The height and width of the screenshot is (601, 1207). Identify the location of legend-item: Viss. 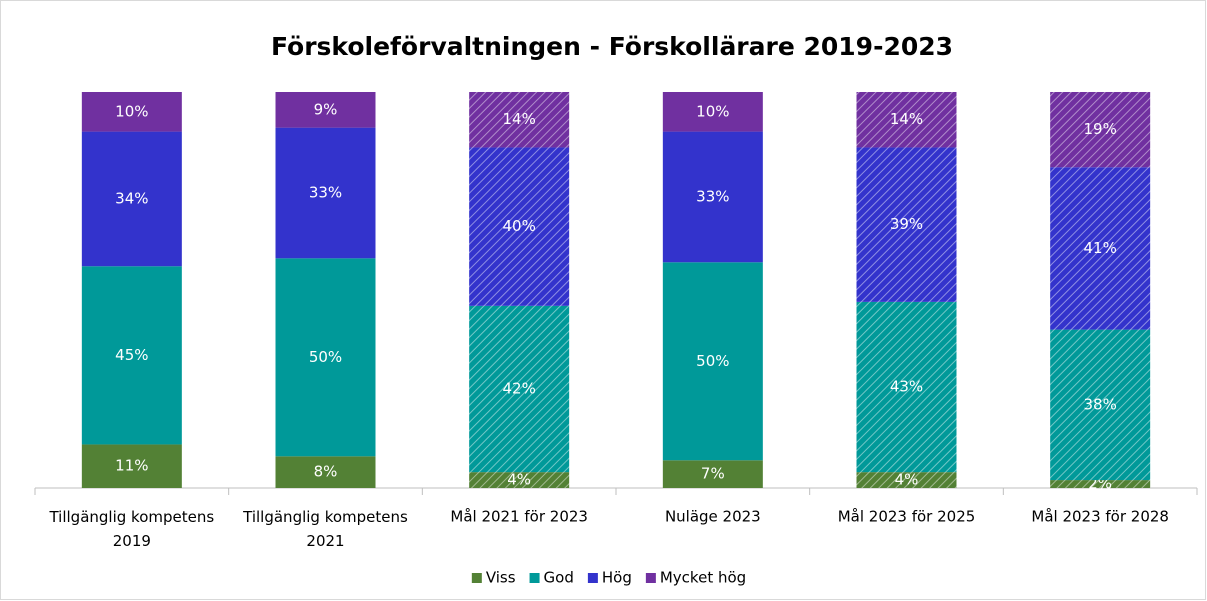
(493, 578).